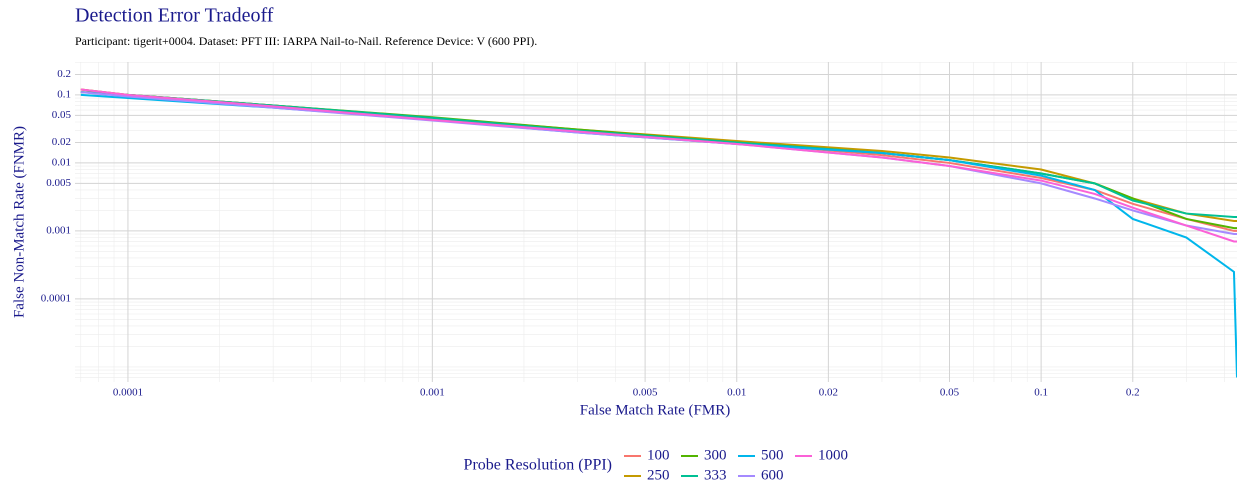 The height and width of the screenshot is (486, 1237). What do you see at coordinates (19, 222) in the screenshot?
I see `y-axis-label: False Non-Match Rate (FNMR)` at bounding box center [19, 222].